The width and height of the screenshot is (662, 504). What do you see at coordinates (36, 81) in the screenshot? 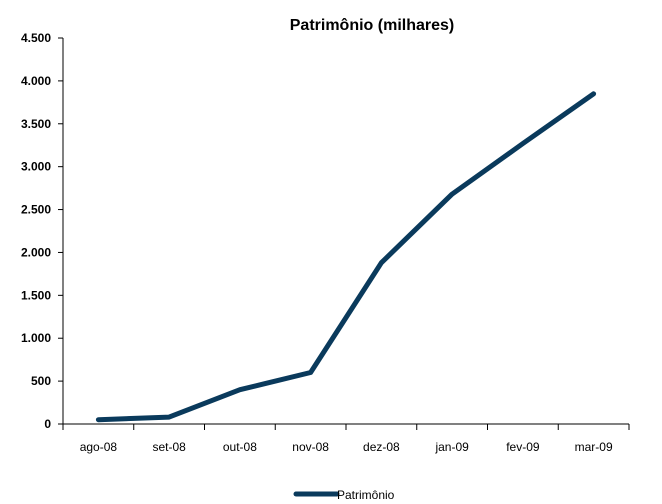
I see `y-tick-label: 4.000` at bounding box center [36, 81].